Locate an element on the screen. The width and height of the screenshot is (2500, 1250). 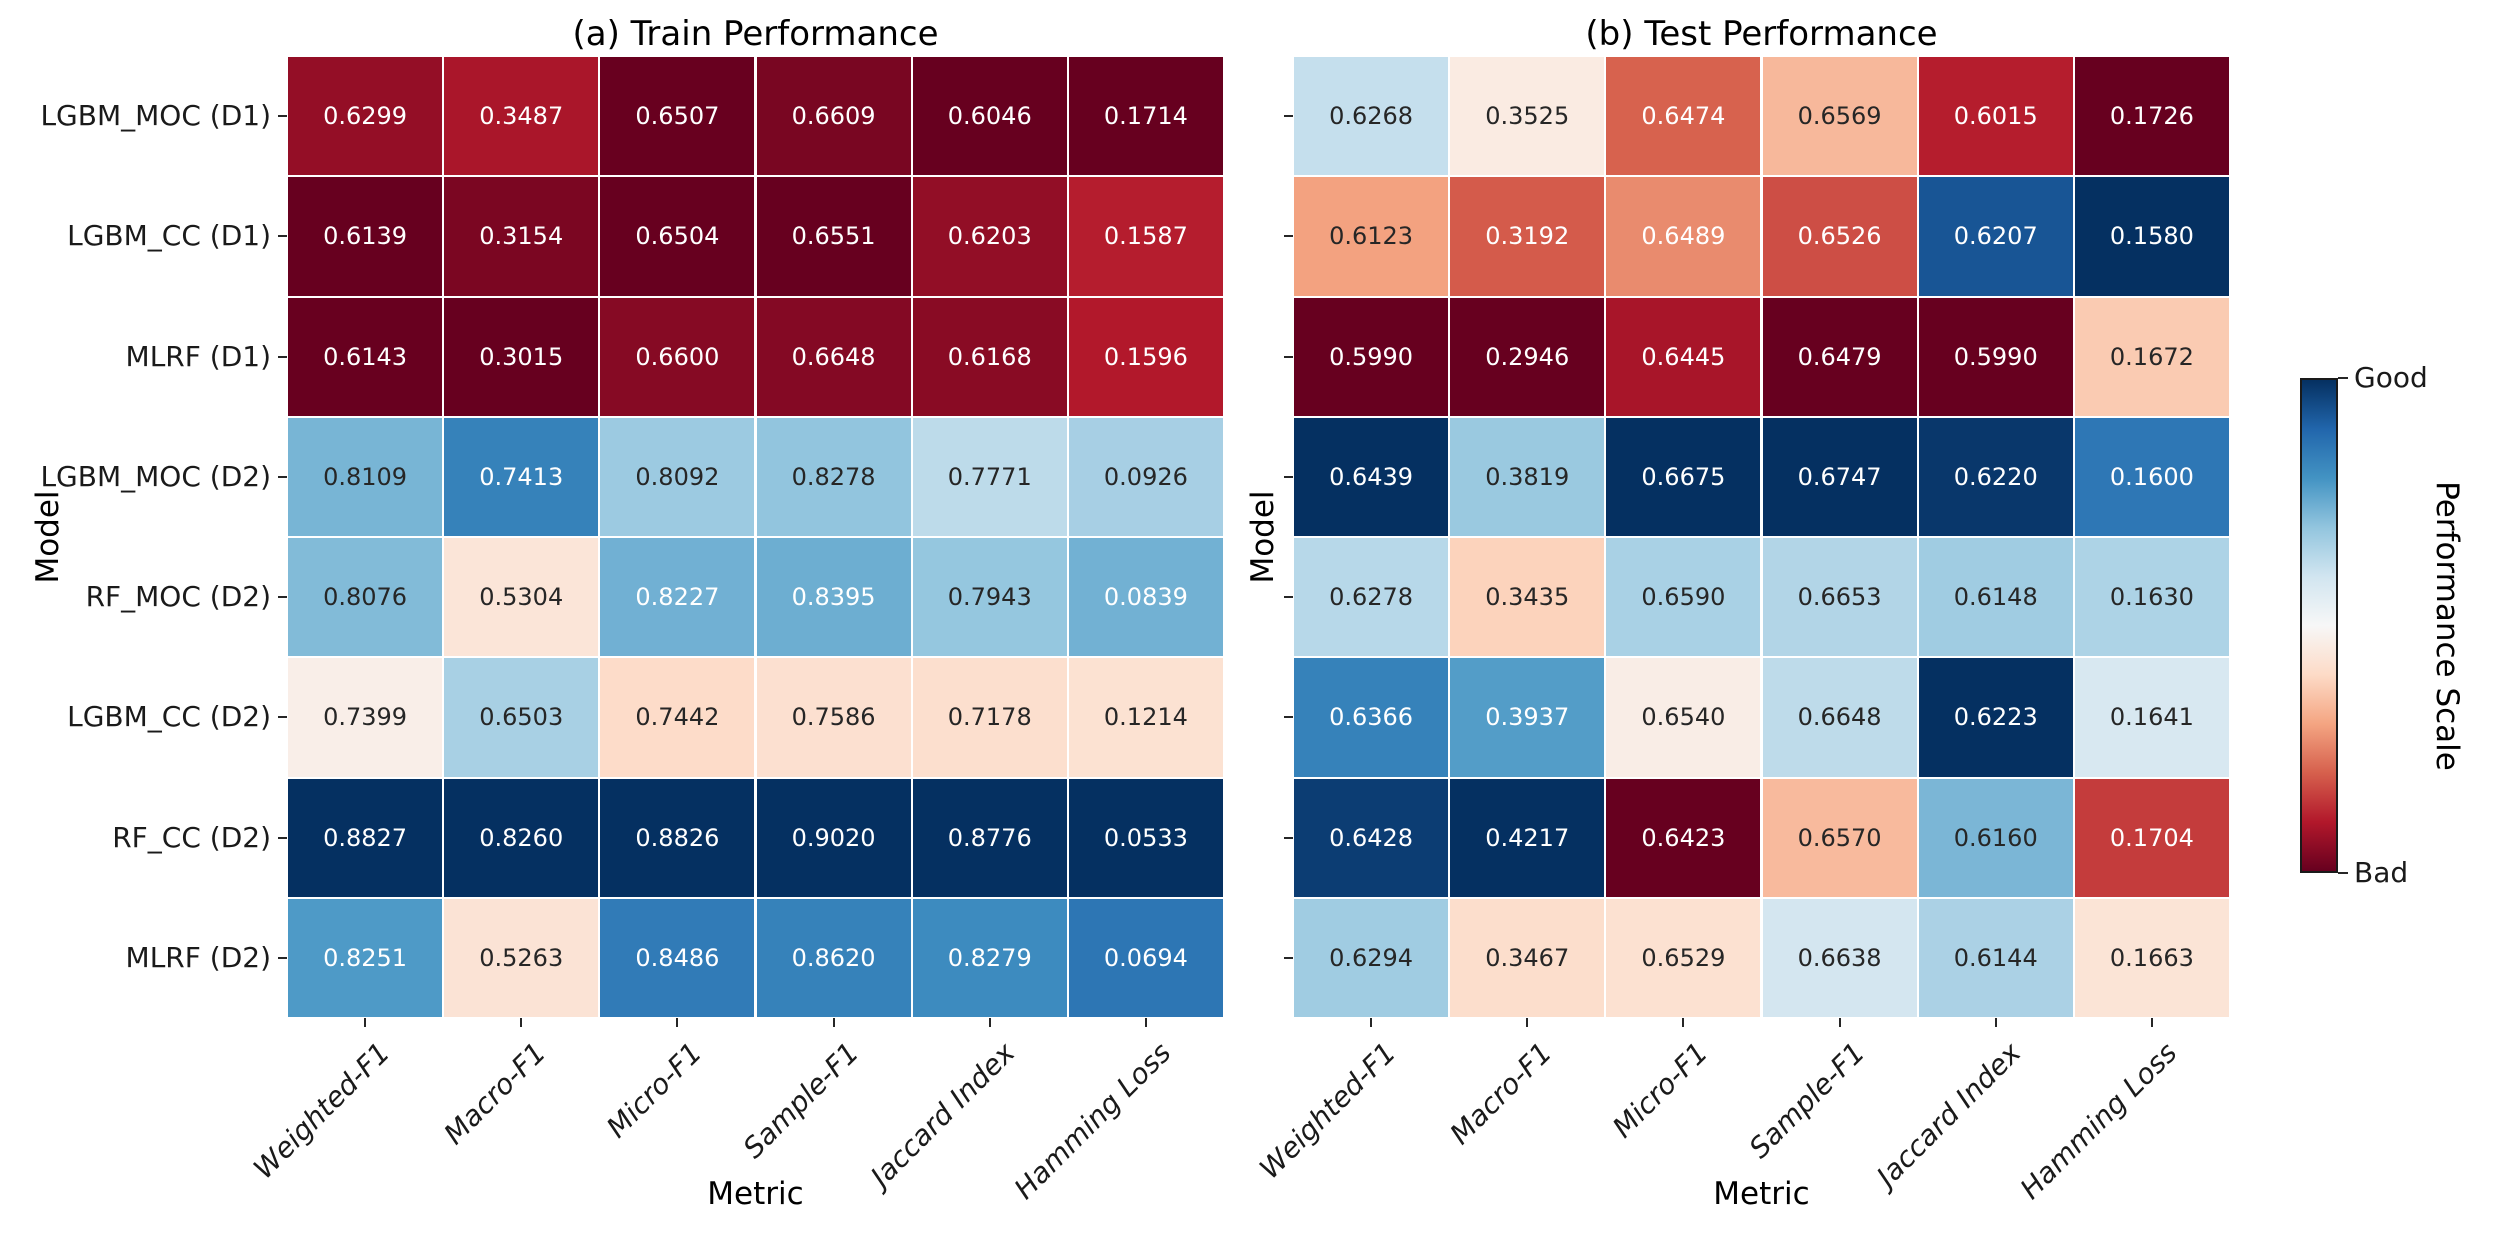
heatmap-cell: 0.4217 is located at coordinates (1527, 837).